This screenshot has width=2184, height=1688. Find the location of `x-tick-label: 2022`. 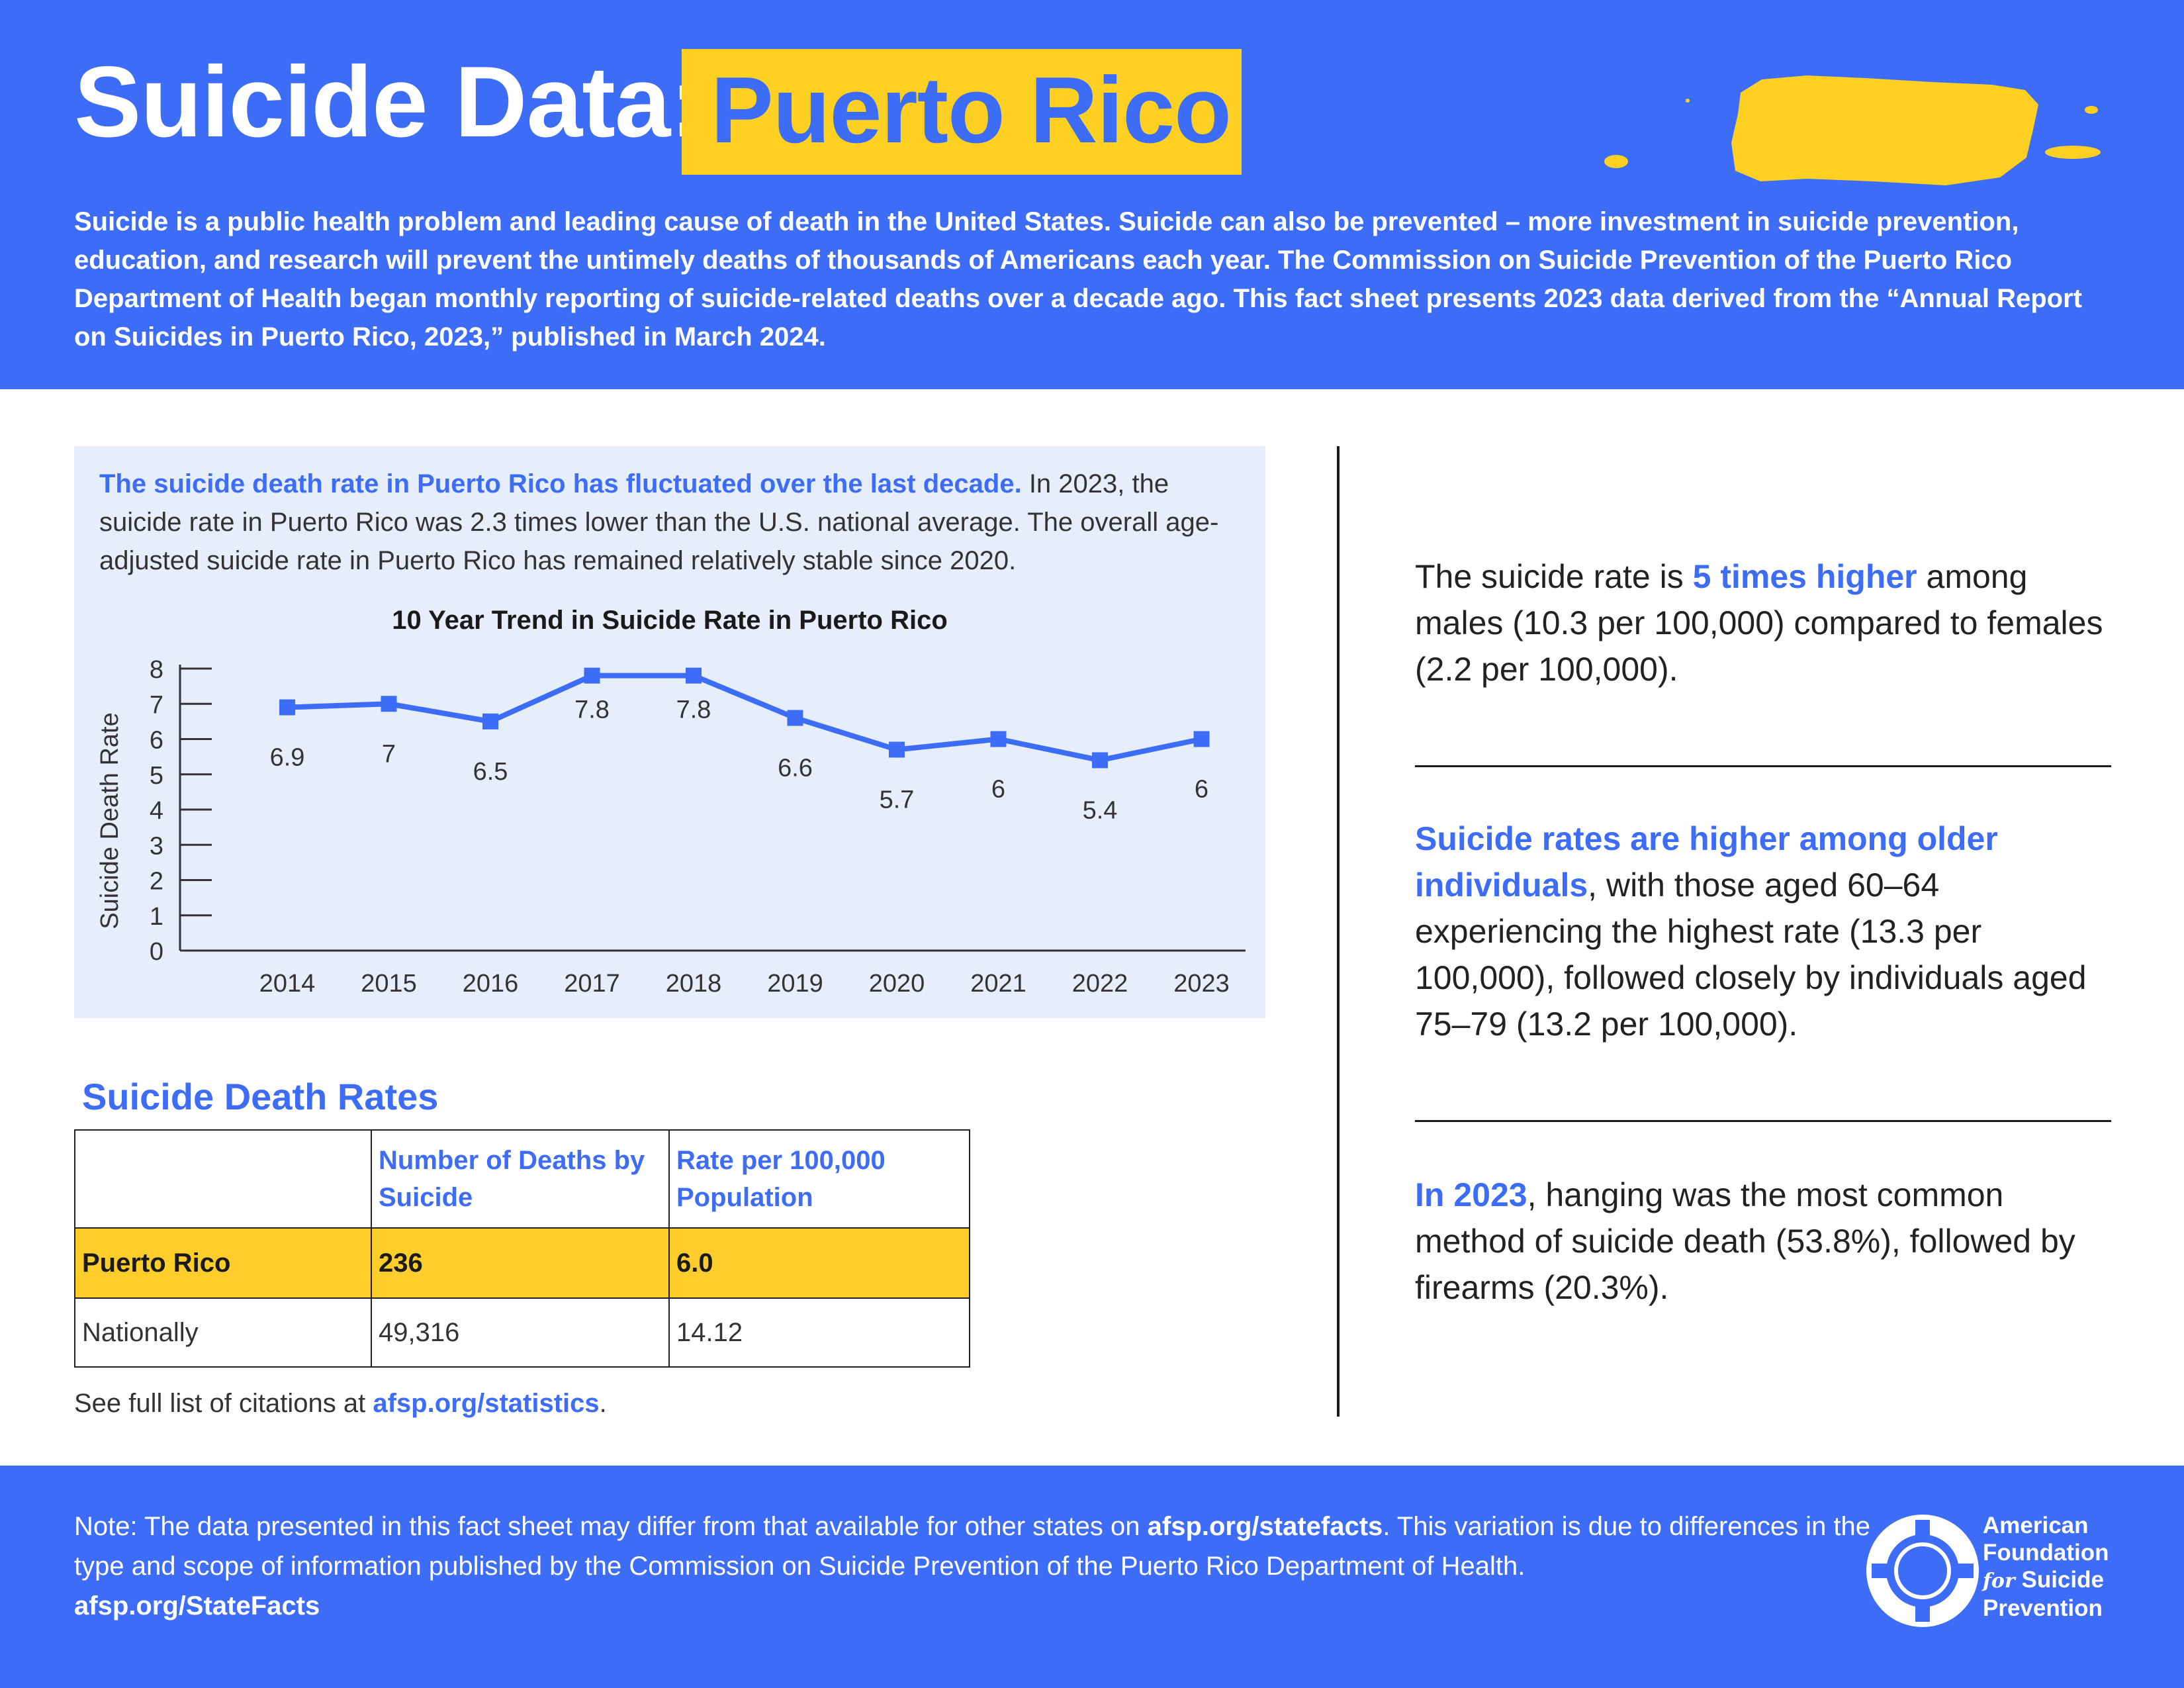

x-tick-label: 2022 is located at coordinates (1100, 984).